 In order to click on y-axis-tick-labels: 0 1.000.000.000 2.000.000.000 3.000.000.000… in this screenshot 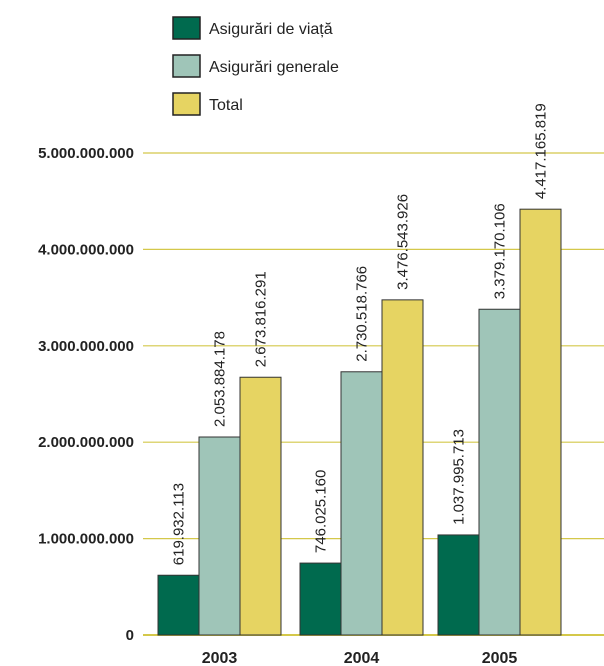, I will do `click(86, 394)`.